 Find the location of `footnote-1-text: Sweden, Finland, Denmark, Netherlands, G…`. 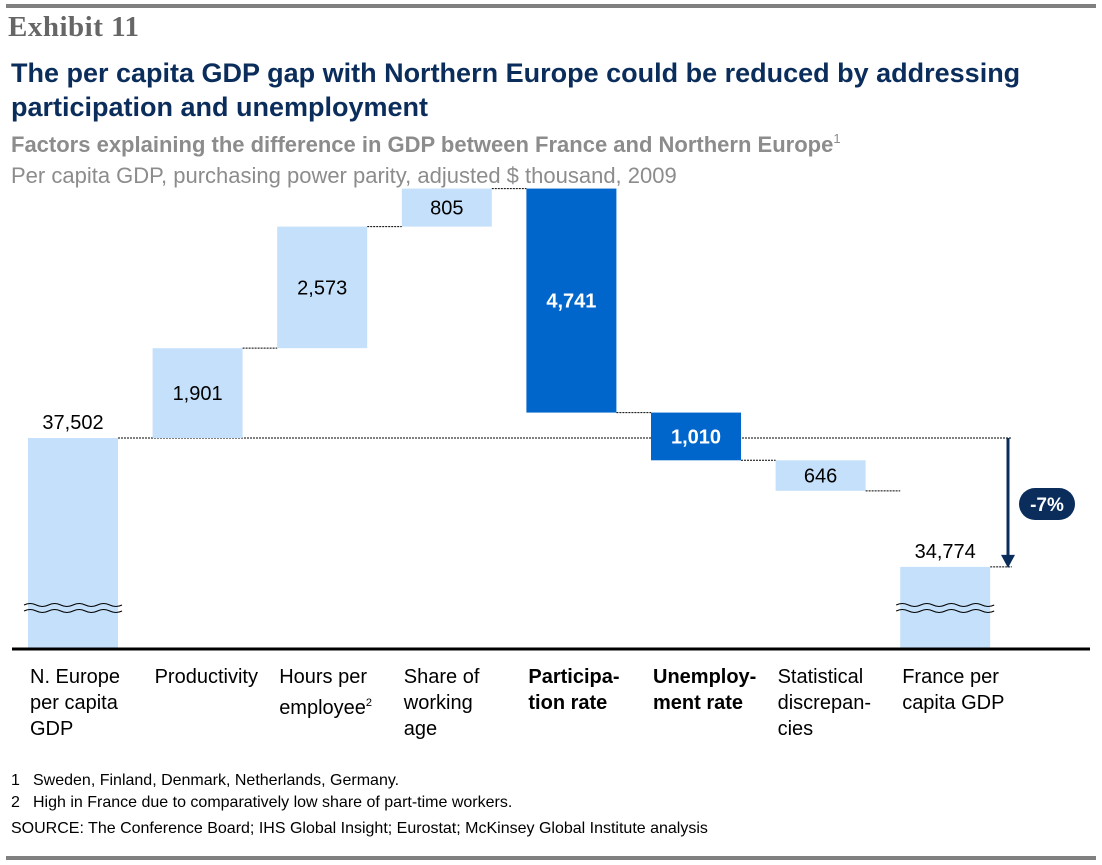

footnote-1-text: Sweden, Finland, Denmark, Netherlands, G… is located at coordinates (216, 780).